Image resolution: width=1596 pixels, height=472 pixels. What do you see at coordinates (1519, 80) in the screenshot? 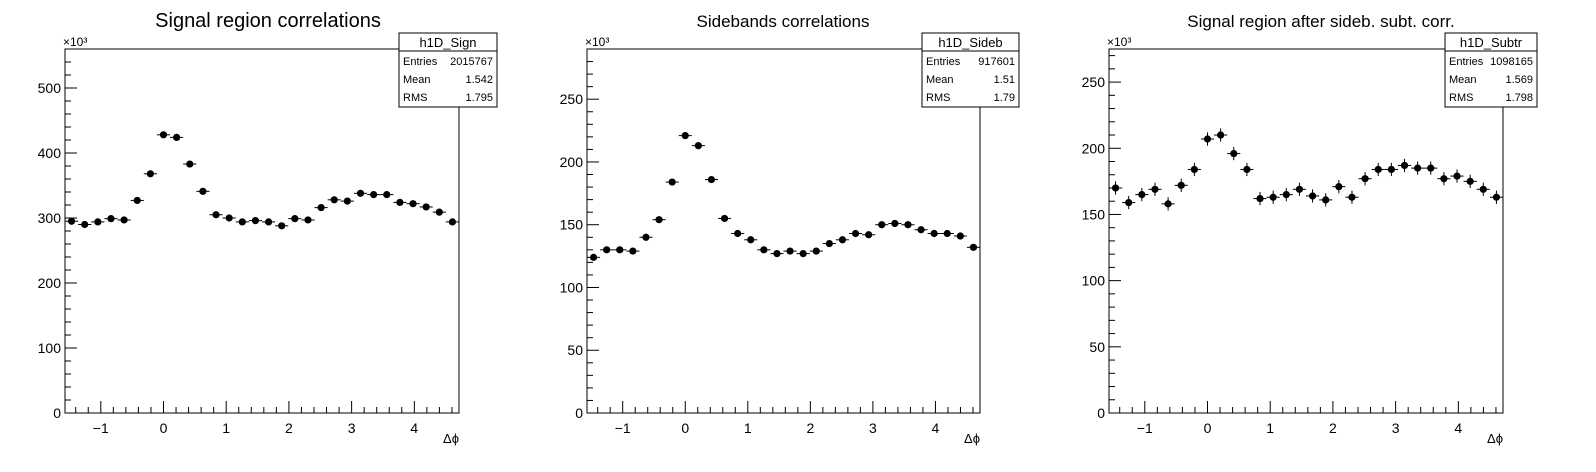
I see `stats-value-mean: 1.569` at bounding box center [1519, 80].